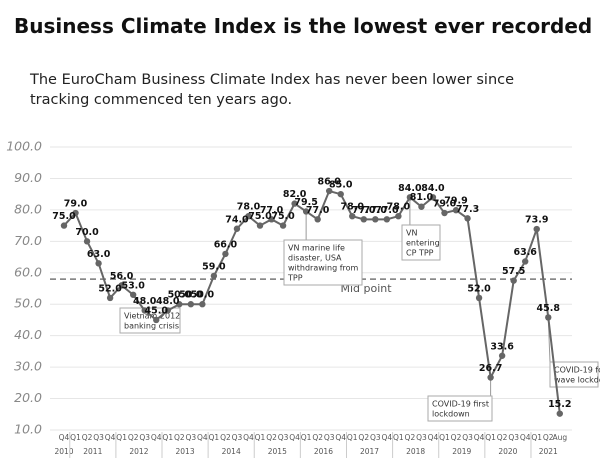 Image resolution: width=600 pixels, height=470 pixels. What do you see at coordinates (214, 266) in the screenshot?
I see `data-label: 59.0` at bounding box center [214, 266].